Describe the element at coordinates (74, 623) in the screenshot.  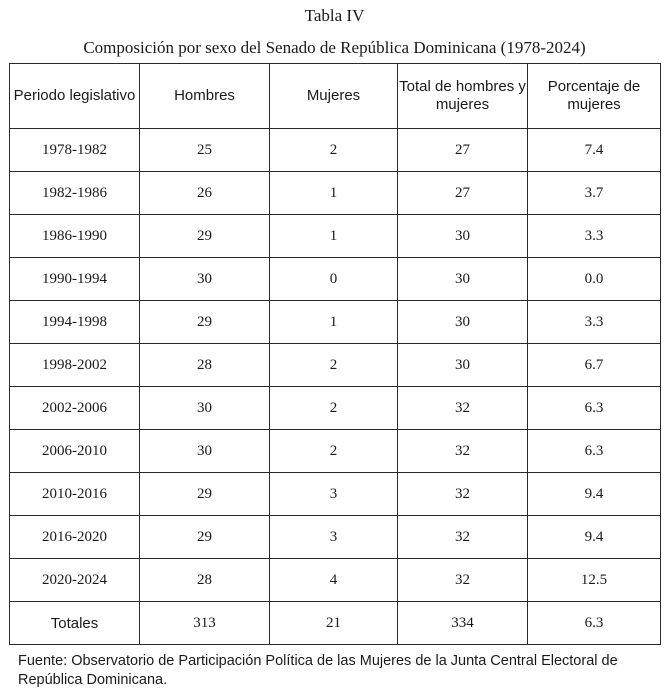
I see `totals-label: Totales` at that location.